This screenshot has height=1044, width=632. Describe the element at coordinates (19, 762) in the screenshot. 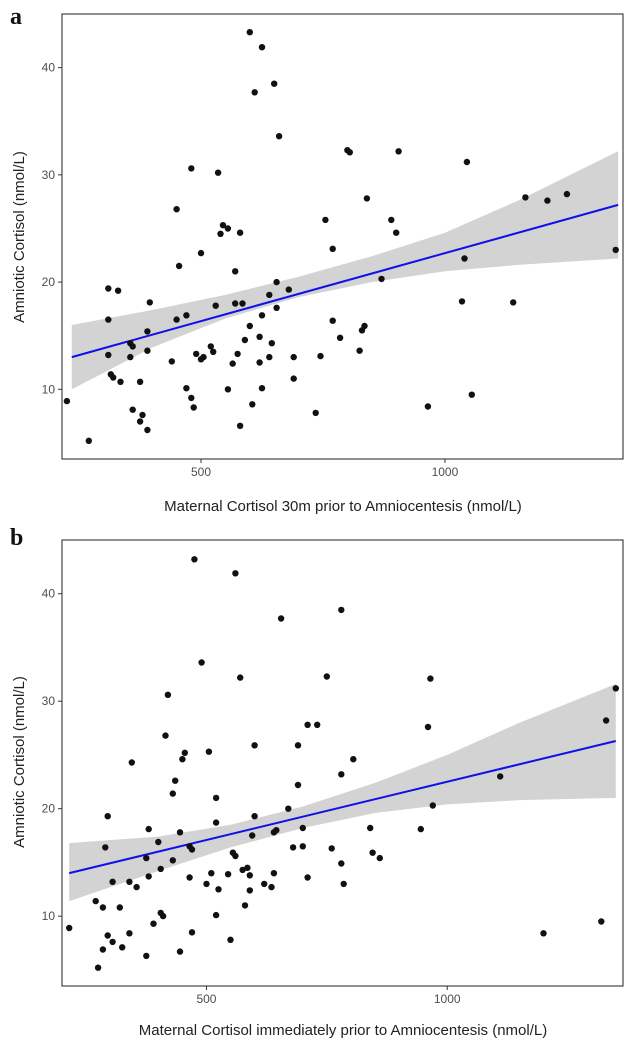

I see `y-axis-title-b: Amniotic Cortisol (nmol/L)` at that location.